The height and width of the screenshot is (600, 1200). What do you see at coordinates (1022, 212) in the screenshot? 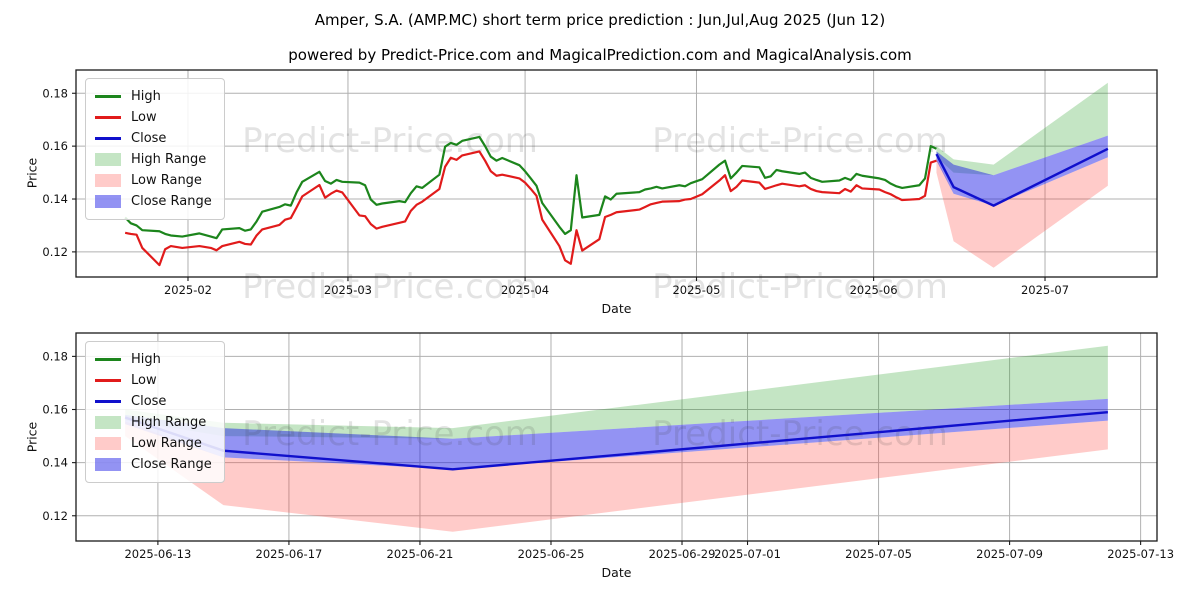
I see `low-range-band` at bounding box center [1022, 212].